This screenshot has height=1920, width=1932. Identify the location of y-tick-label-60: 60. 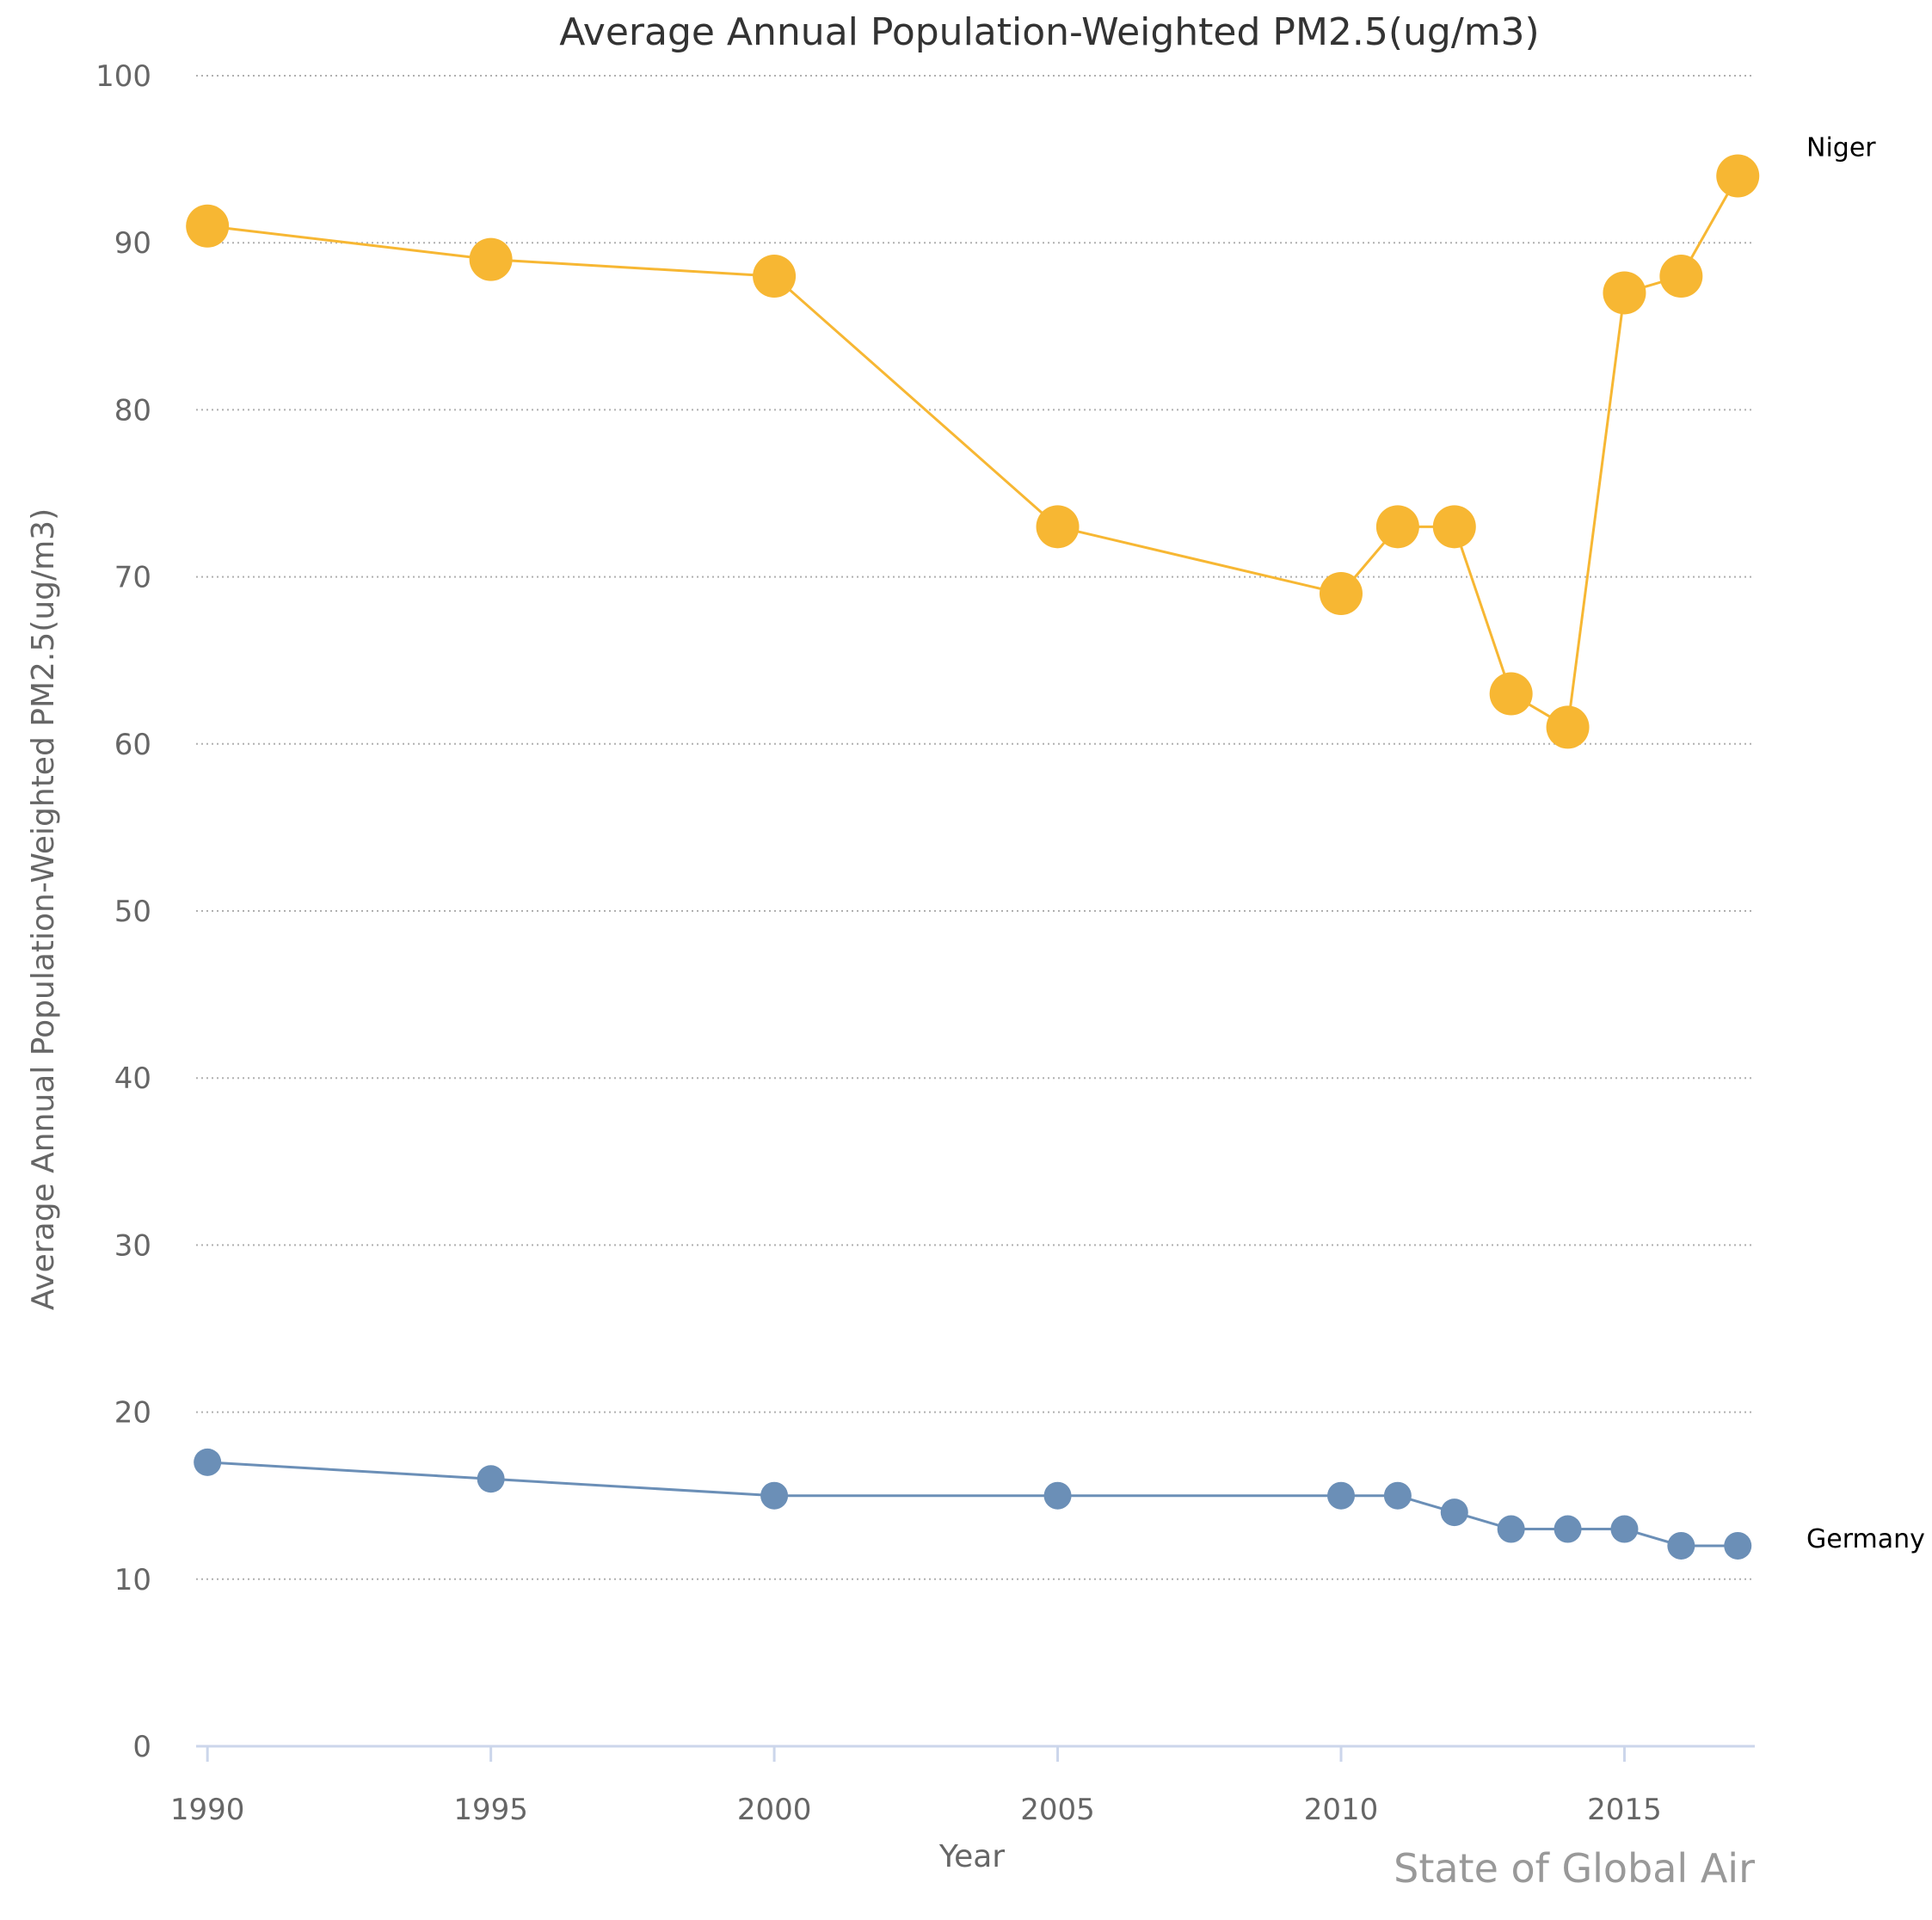
(133, 745).